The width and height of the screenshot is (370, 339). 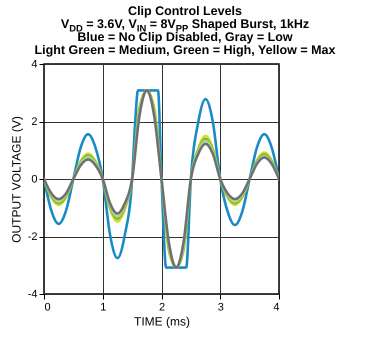 I want to click on x-tick-label: 4, so click(x=276, y=308).